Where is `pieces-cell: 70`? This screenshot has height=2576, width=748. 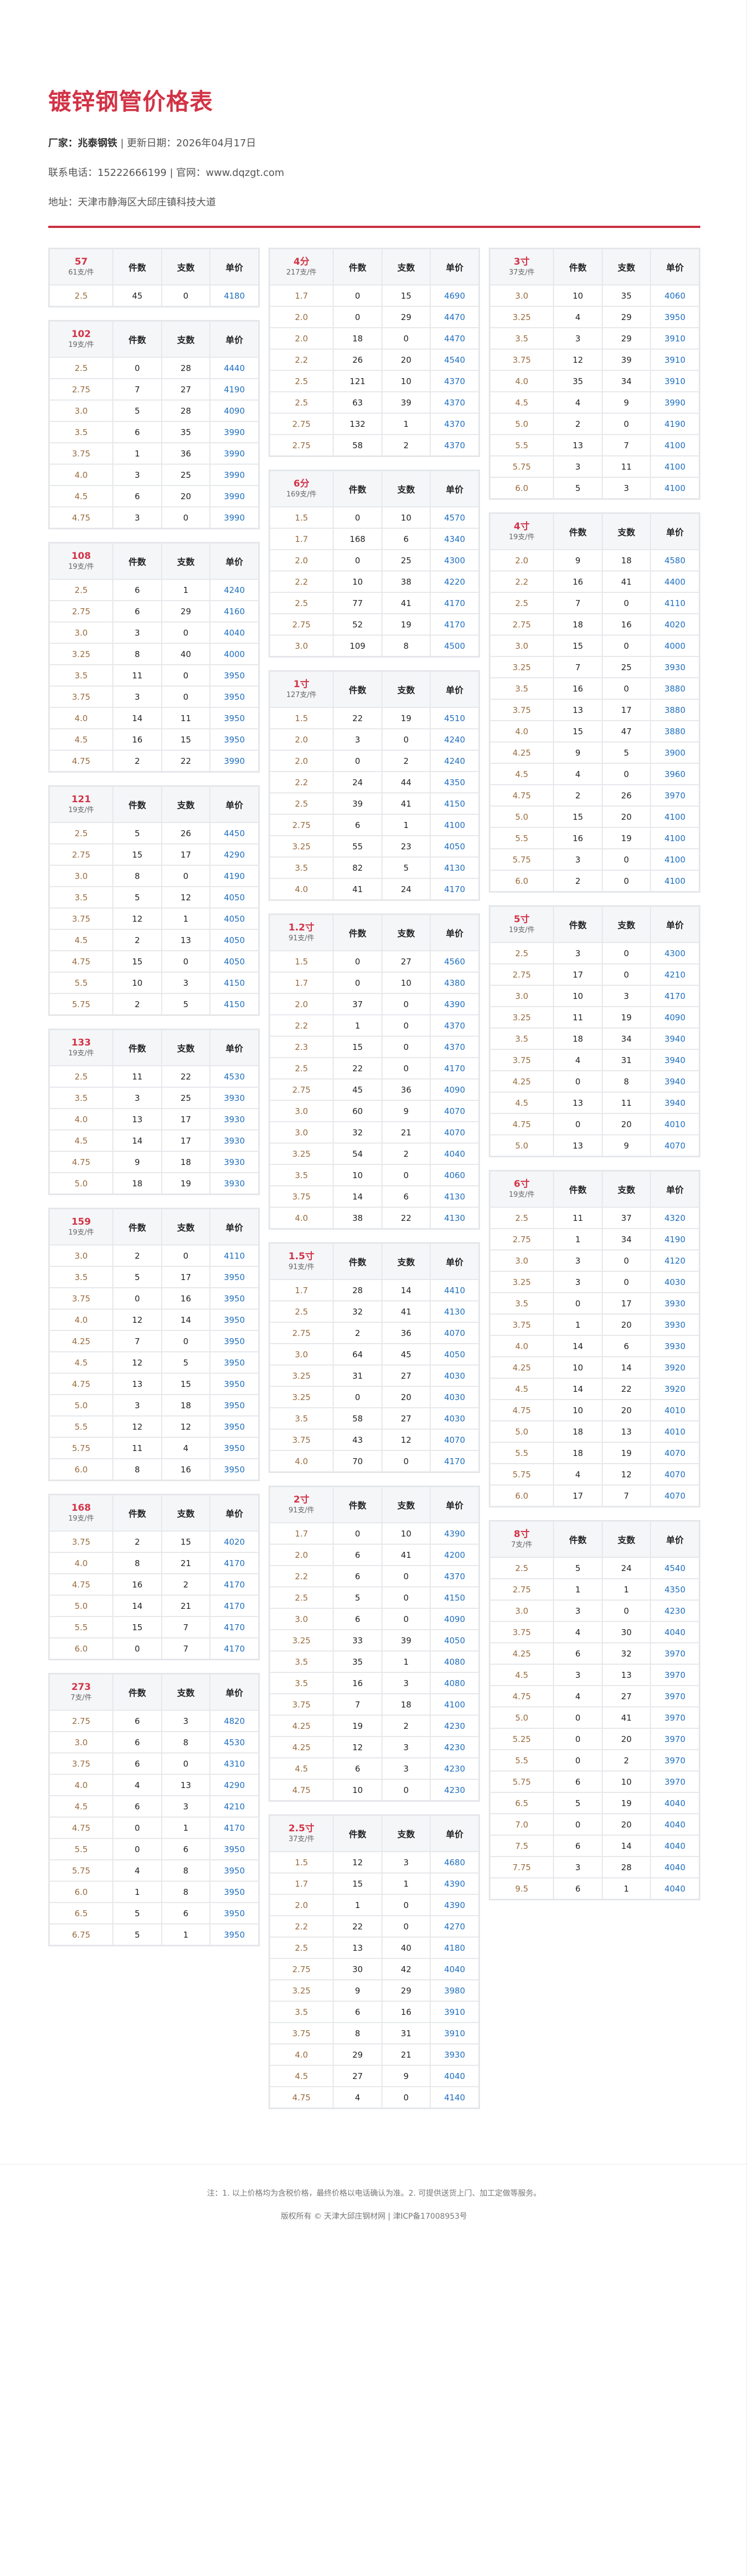 pieces-cell: 70 is located at coordinates (357, 1461).